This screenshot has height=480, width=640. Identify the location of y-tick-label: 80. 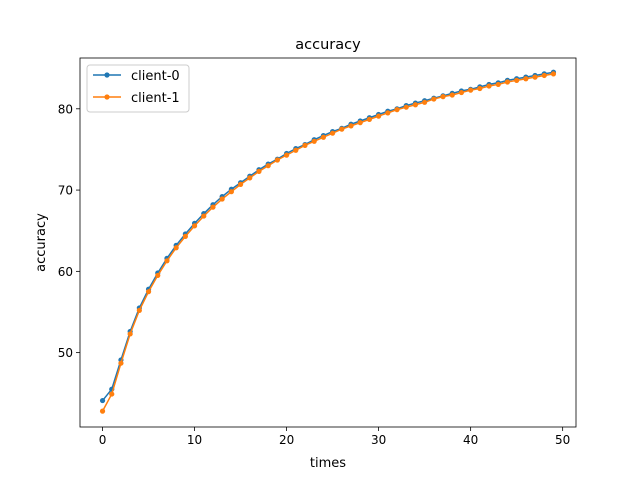
(65, 109).